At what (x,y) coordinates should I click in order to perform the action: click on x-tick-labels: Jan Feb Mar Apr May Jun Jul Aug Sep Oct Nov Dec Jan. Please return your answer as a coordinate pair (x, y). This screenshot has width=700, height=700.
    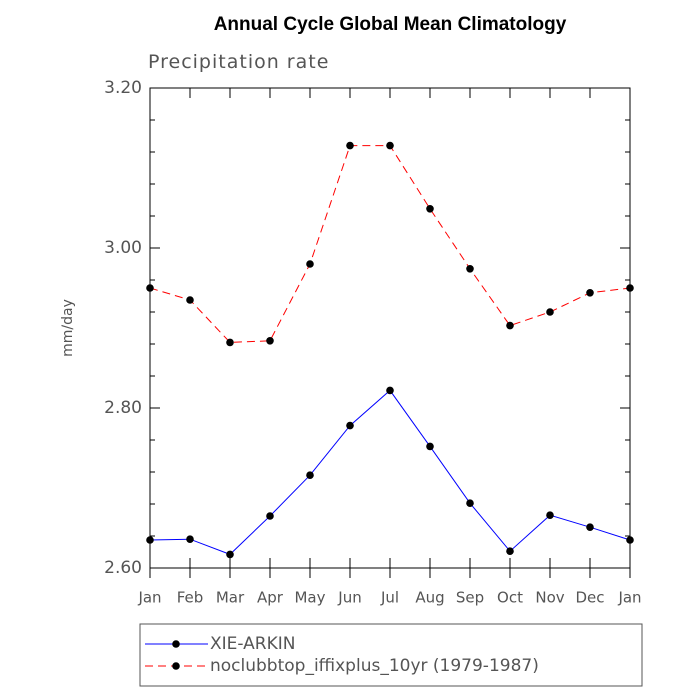
    Looking at the image, I should click on (389, 598).